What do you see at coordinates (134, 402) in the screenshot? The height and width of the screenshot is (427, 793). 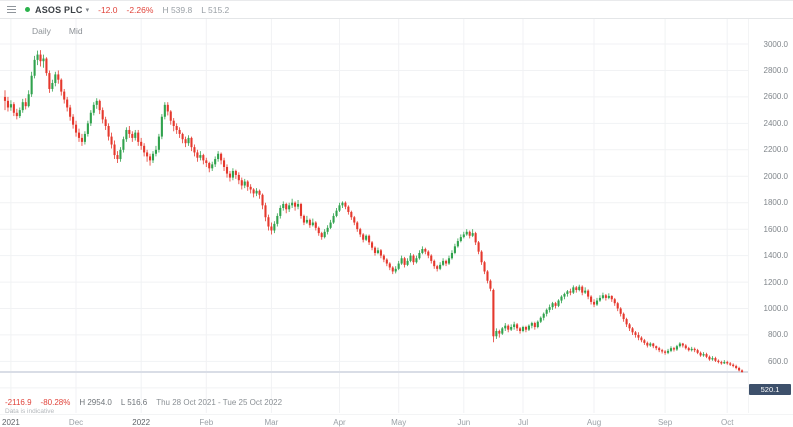 I see `period-low: L 516.6` at bounding box center [134, 402].